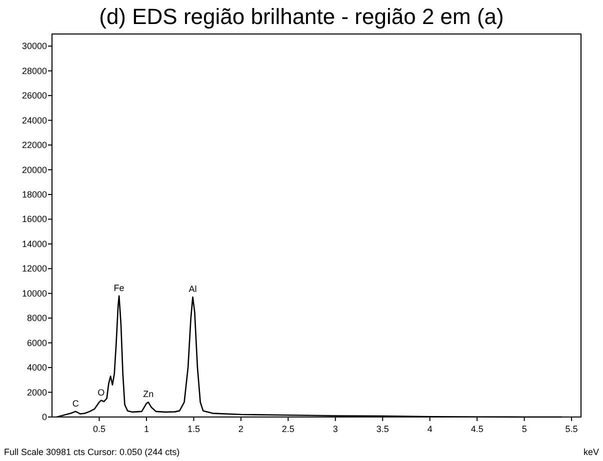 This screenshot has width=603, height=461. What do you see at coordinates (301, 16) in the screenshot?
I see `chart-title: (d) EDS região brilhante - região 2 em (a)` at bounding box center [301, 16].